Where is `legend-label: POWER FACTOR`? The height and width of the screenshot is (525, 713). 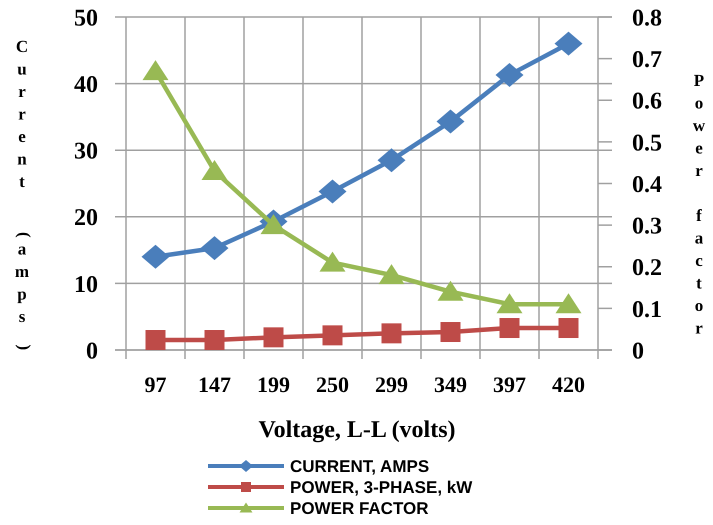
legend-label: POWER FACTOR is located at coordinates (359, 508).